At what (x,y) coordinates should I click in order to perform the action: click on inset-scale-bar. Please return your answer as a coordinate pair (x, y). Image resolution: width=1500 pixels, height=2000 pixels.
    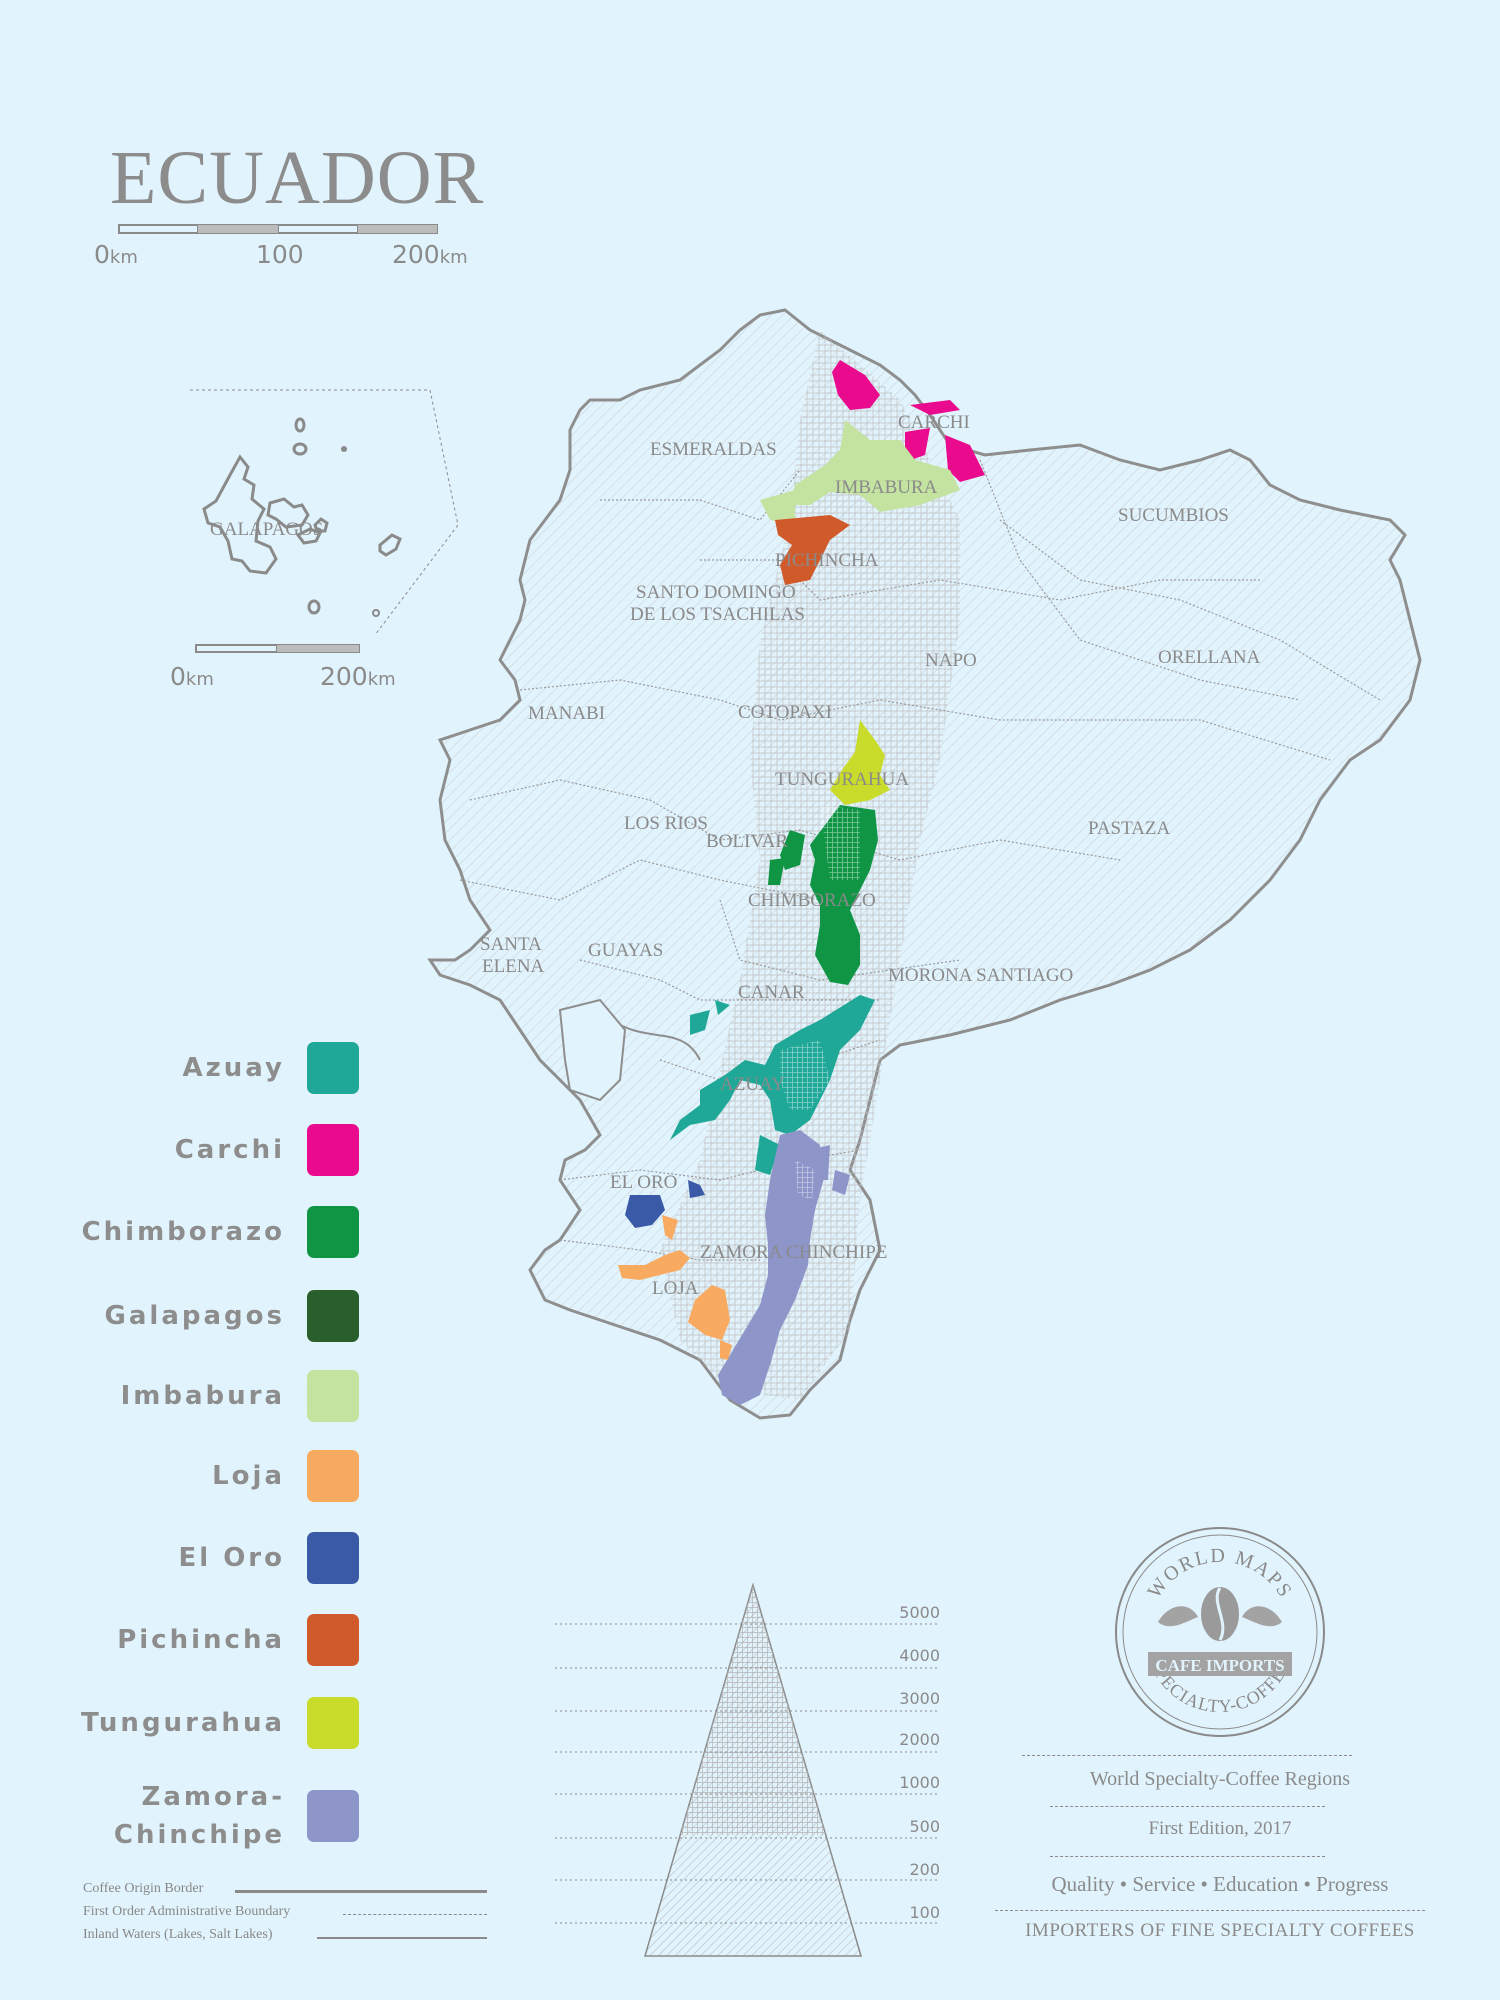
    Looking at the image, I should click on (277, 648).